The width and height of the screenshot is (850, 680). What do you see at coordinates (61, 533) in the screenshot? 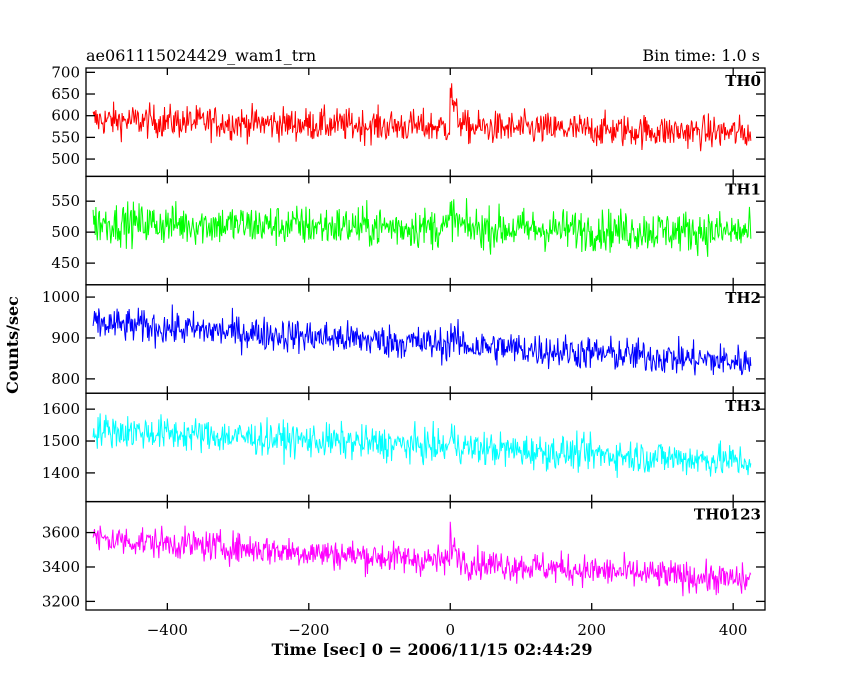
I see `y-tick-label: 3600` at bounding box center [61, 533].